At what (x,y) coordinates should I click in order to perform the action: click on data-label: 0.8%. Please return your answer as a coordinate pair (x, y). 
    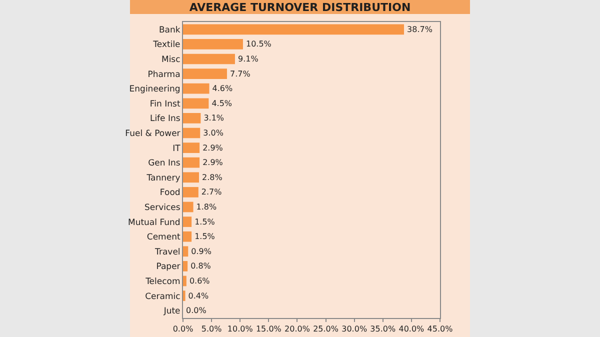
    Looking at the image, I should click on (201, 266).